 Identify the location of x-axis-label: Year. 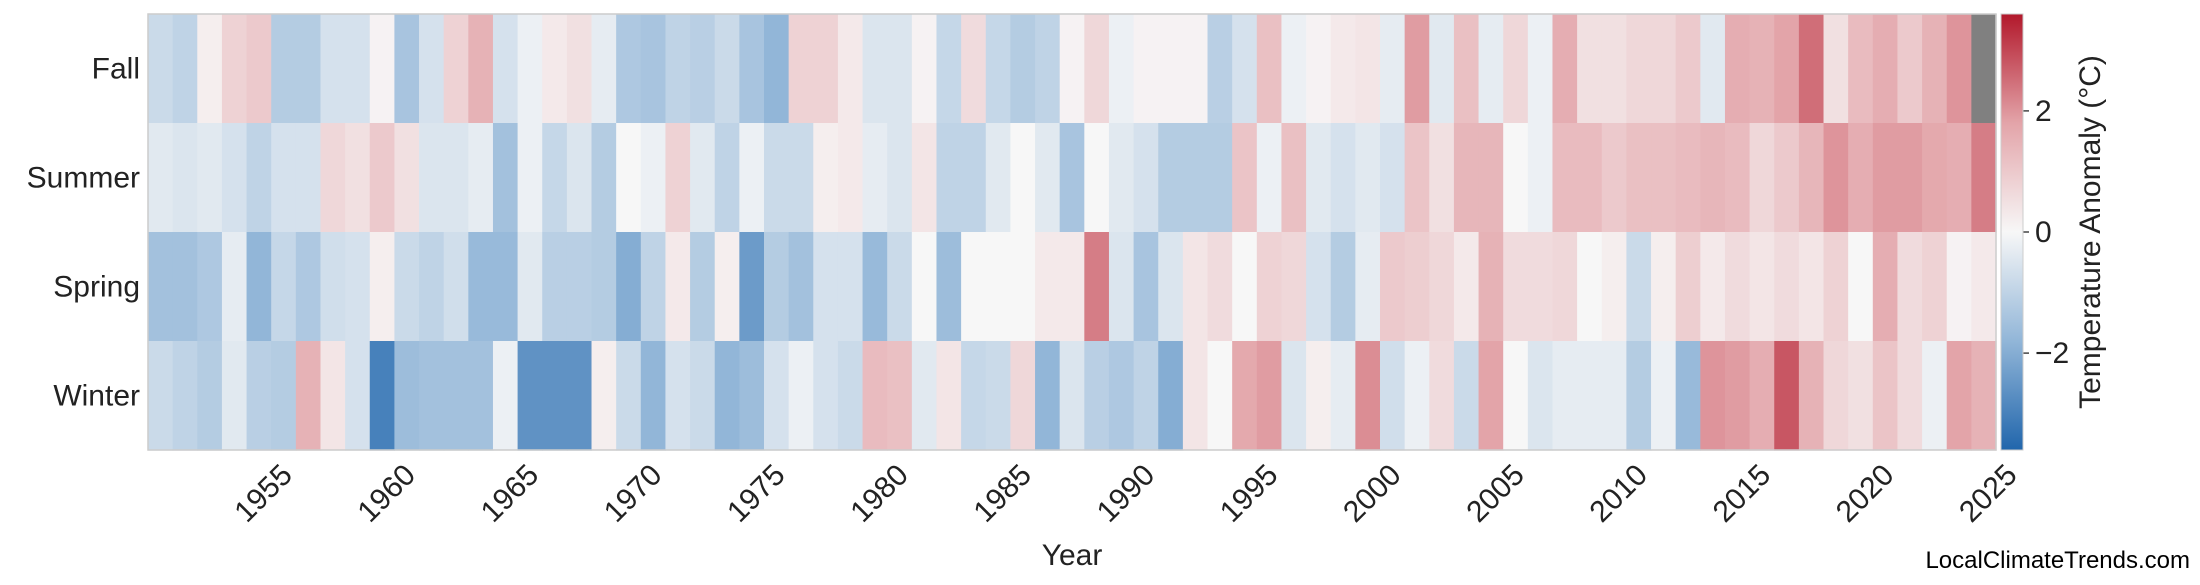
(1072, 555).